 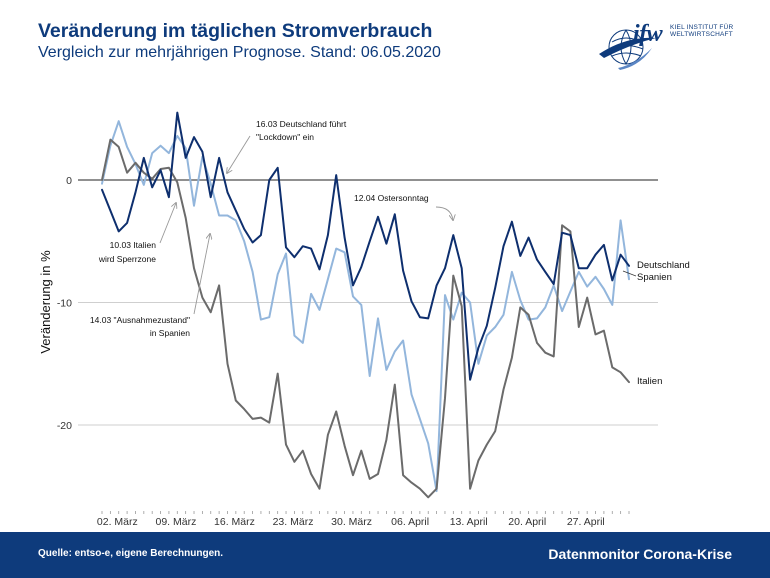 What do you see at coordinates (702, 27) in the screenshot?
I see `logo-line-1: KIEL INSTITUT FÜR` at bounding box center [702, 27].